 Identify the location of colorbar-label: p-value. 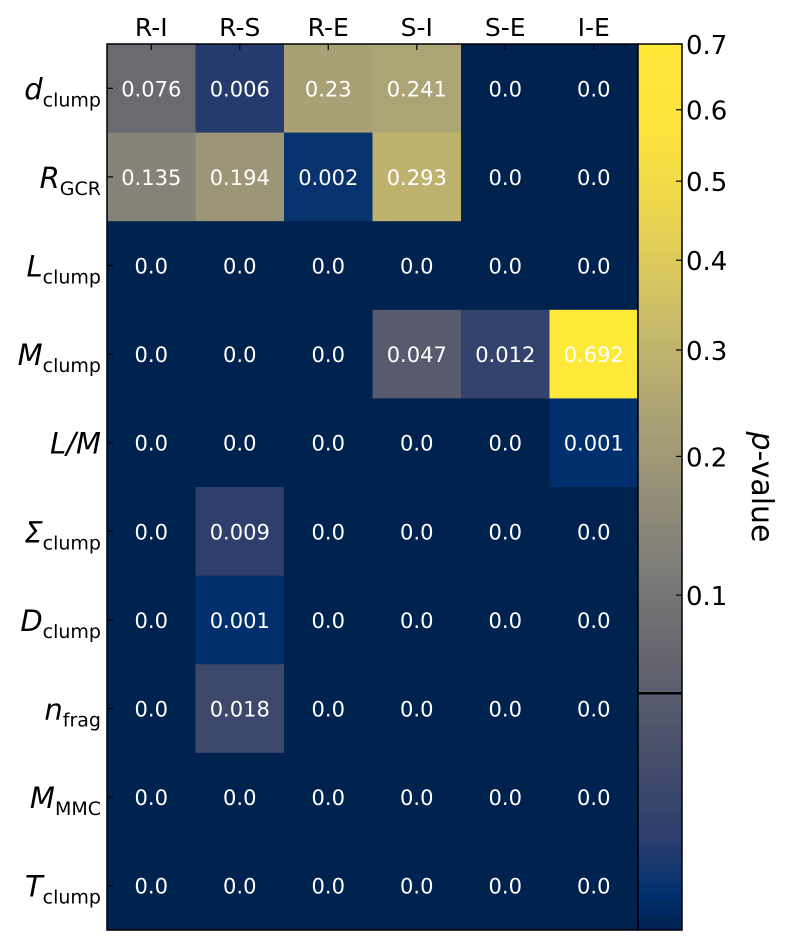
(761, 486).